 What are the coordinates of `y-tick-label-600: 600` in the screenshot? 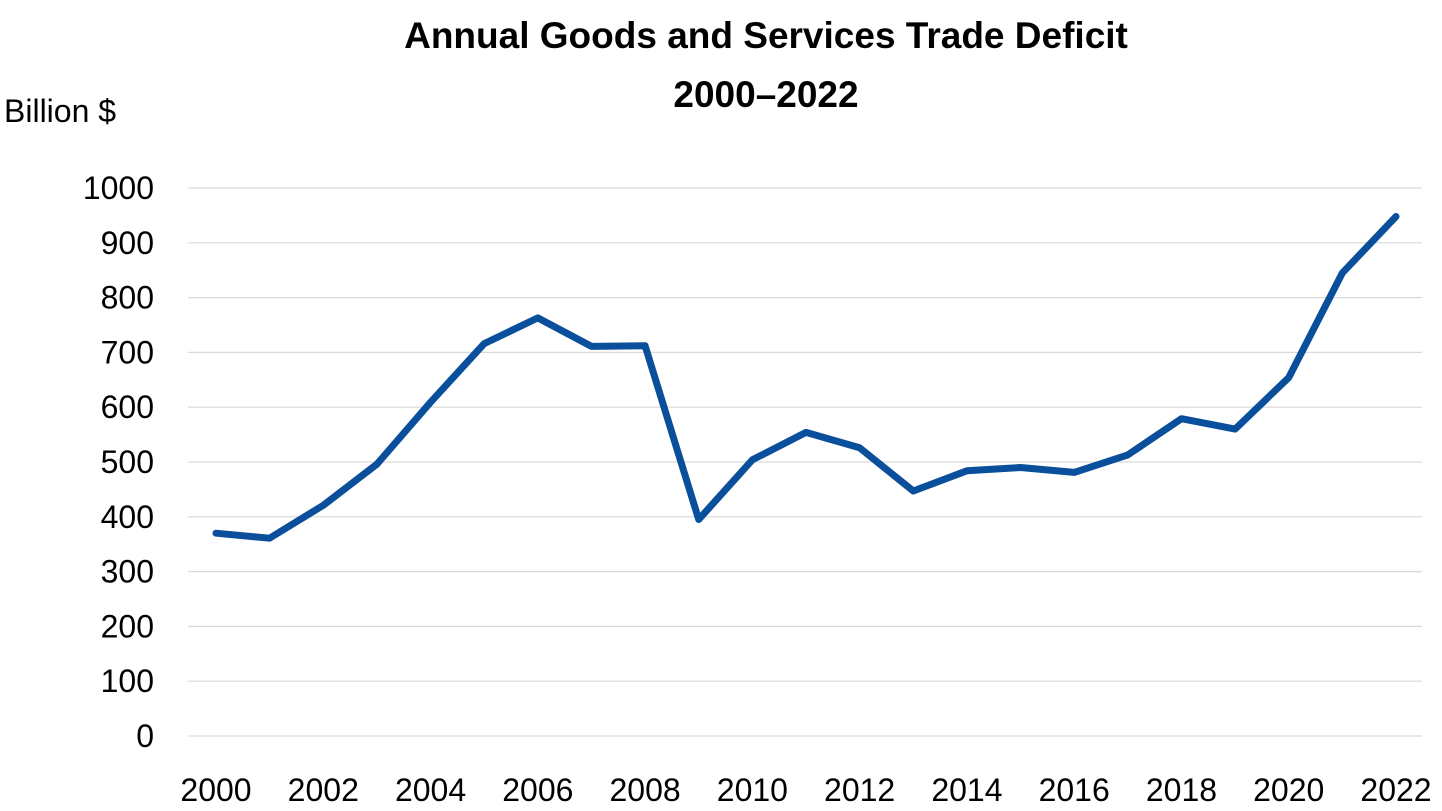 It's located at (127, 407).